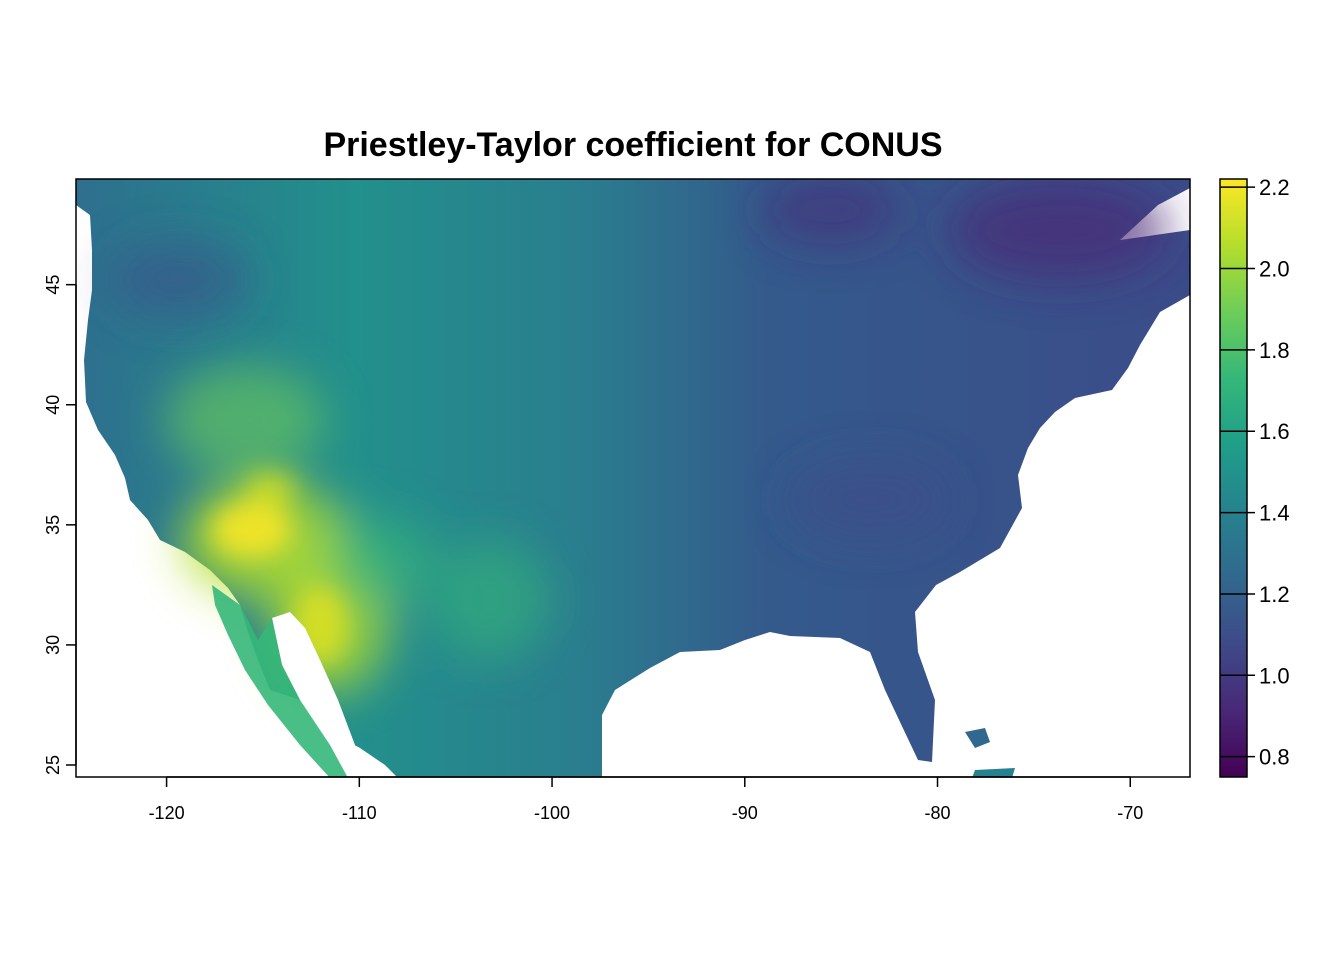  What do you see at coordinates (1130, 813) in the screenshot?
I see `x-tick-label: -70` at bounding box center [1130, 813].